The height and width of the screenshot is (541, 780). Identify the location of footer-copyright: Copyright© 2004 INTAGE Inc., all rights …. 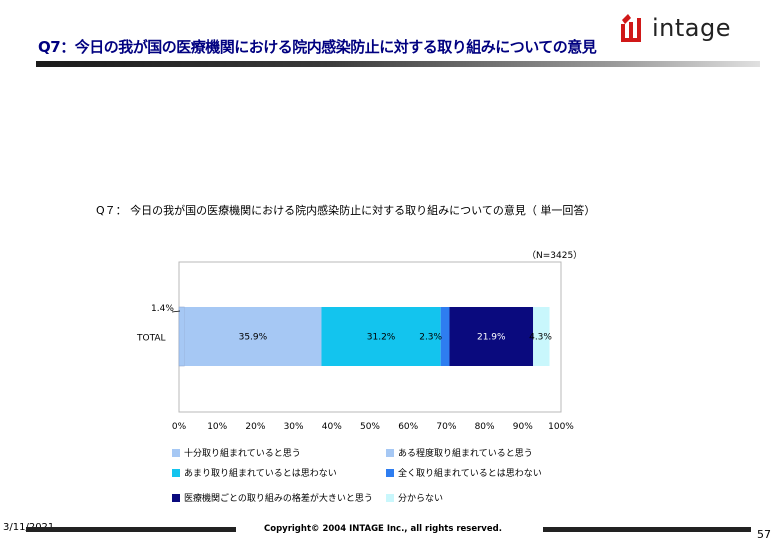
(383, 529).